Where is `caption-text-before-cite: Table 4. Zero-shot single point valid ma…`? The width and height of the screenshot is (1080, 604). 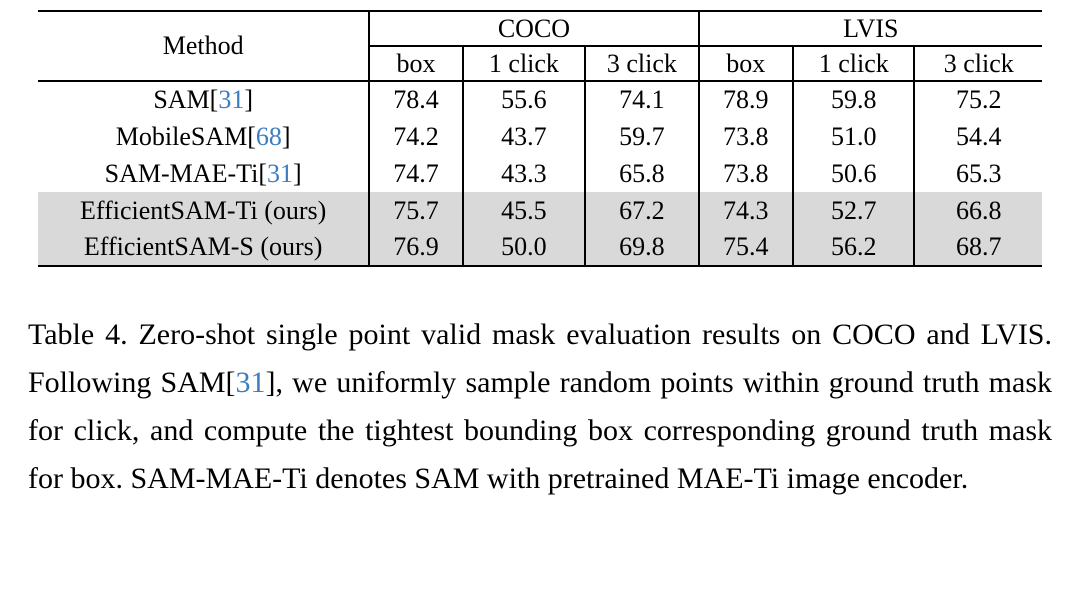 caption-text-before-cite: Table 4. Zero-shot single point valid ma… is located at coordinates (540, 358).